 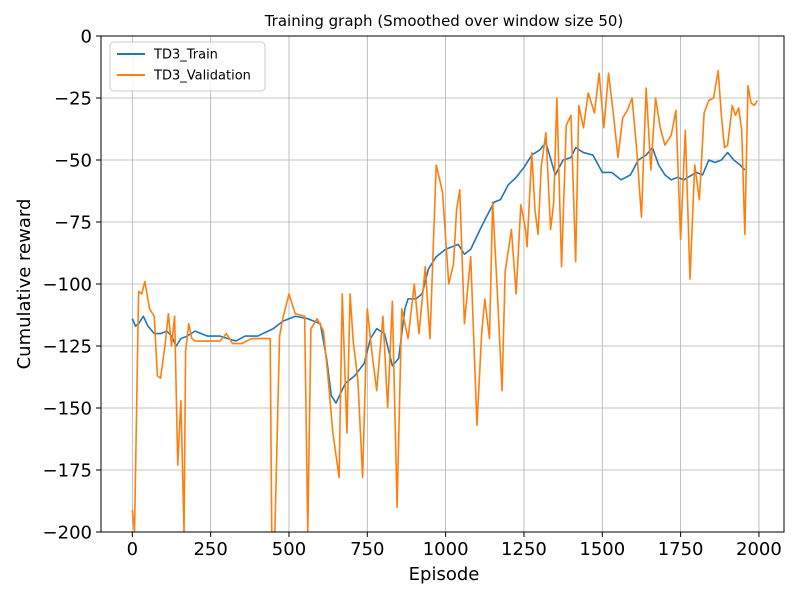 I want to click on y-tick-label-neg75: −75, so click(x=73, y=223).